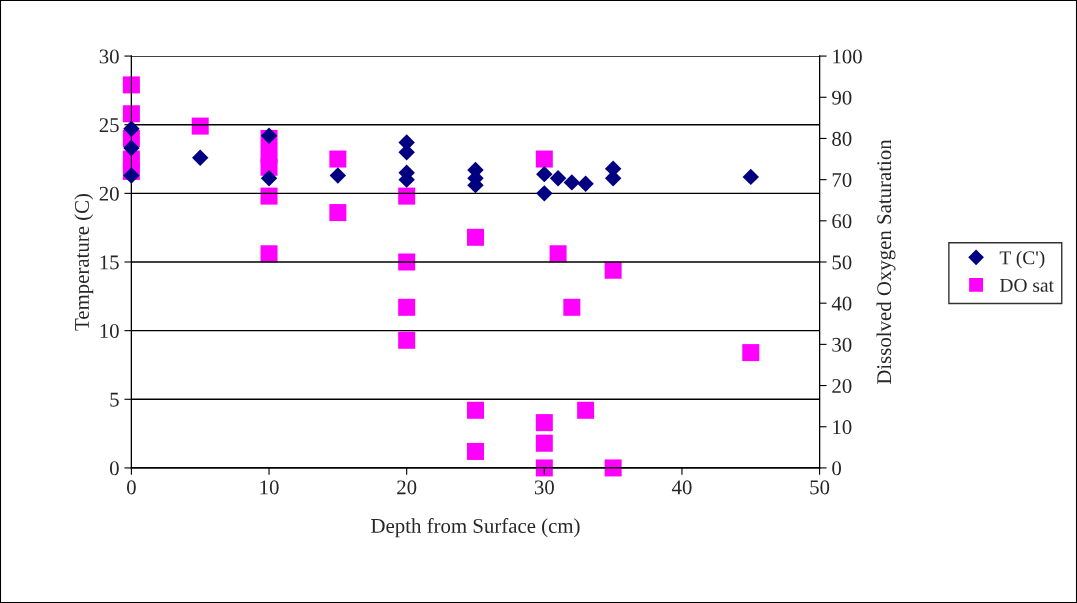  What do you see at coordinates (269, 487) in the screenshot?
I see `x-tick-label: 10` at bounding box center [269, 487].